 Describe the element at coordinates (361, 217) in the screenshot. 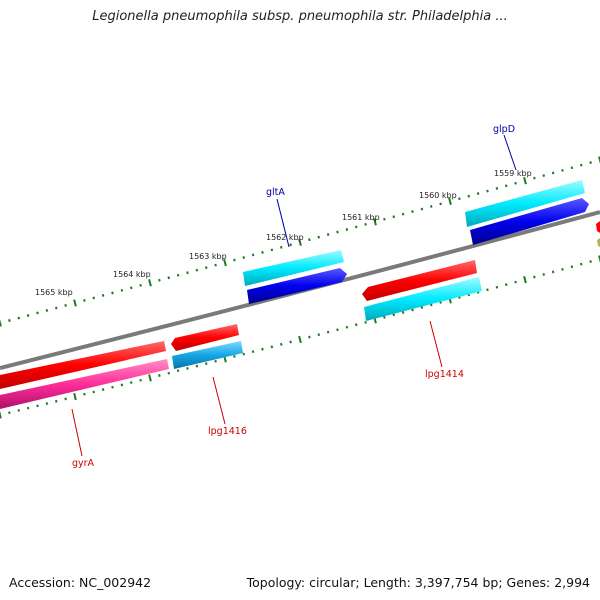

I see `kbp-label-1561: 1561 kbp` at that location.